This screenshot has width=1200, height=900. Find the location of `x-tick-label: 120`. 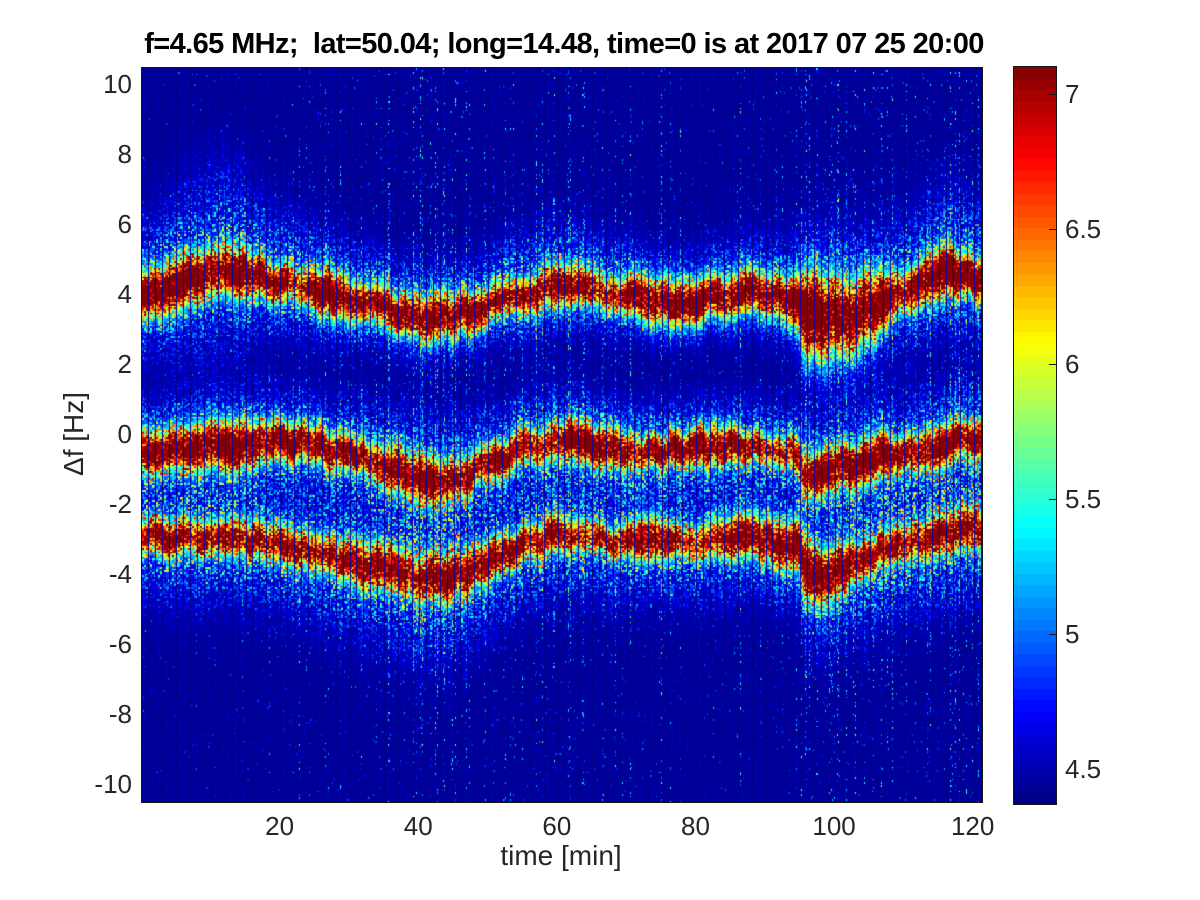

x-tick-label: 120 is located at coordinates (972, 826).